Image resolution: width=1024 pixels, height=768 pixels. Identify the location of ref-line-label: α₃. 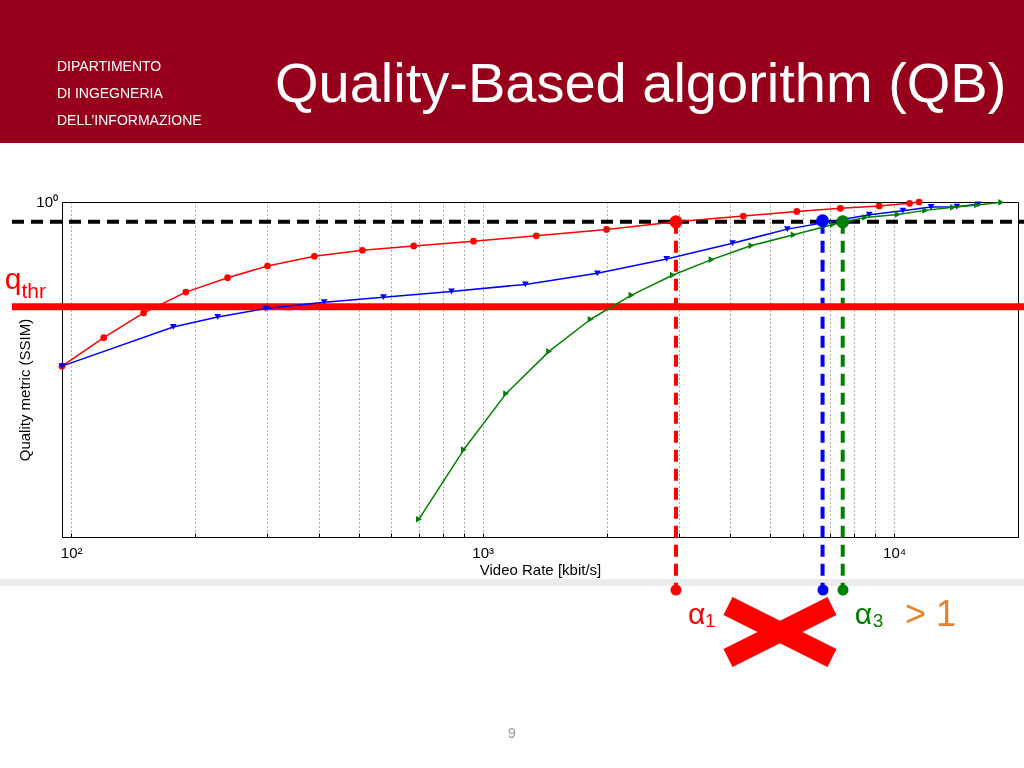
(869, 613).